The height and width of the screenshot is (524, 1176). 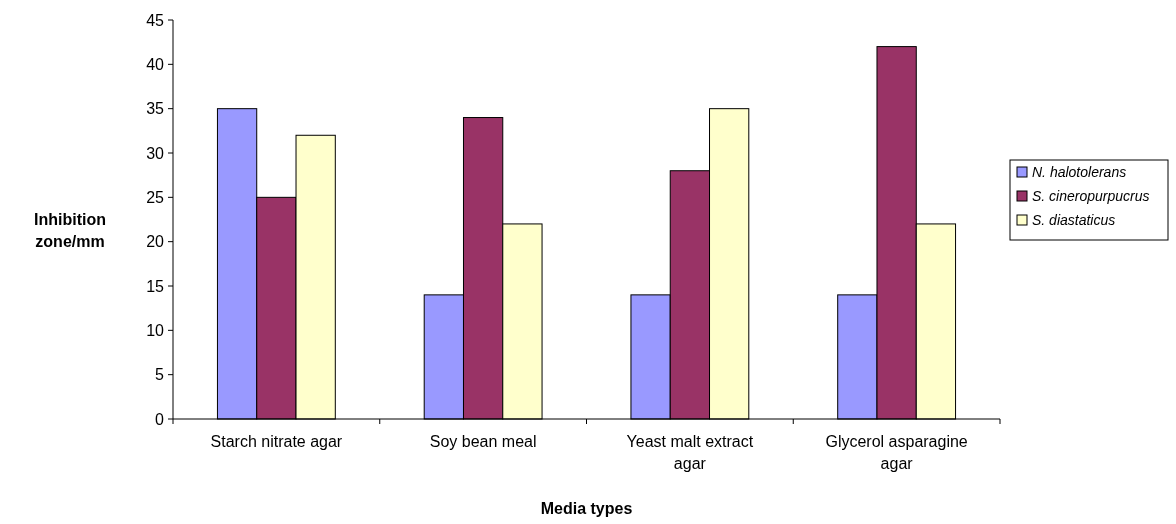 I want to click on y-tick-label: 20, so click(x=155, y=242).